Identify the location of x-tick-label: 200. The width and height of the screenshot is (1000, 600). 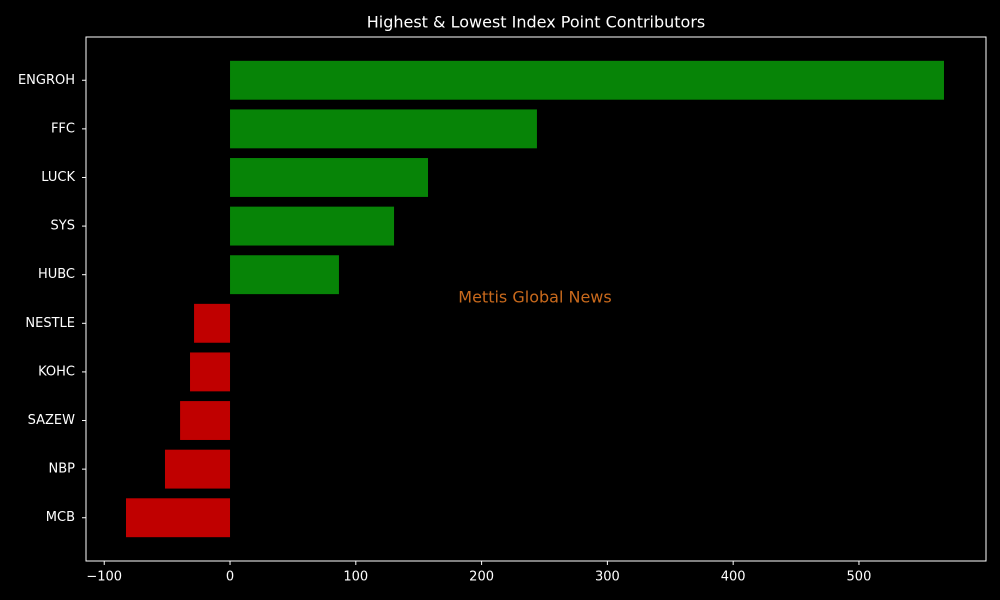
(481, 577).